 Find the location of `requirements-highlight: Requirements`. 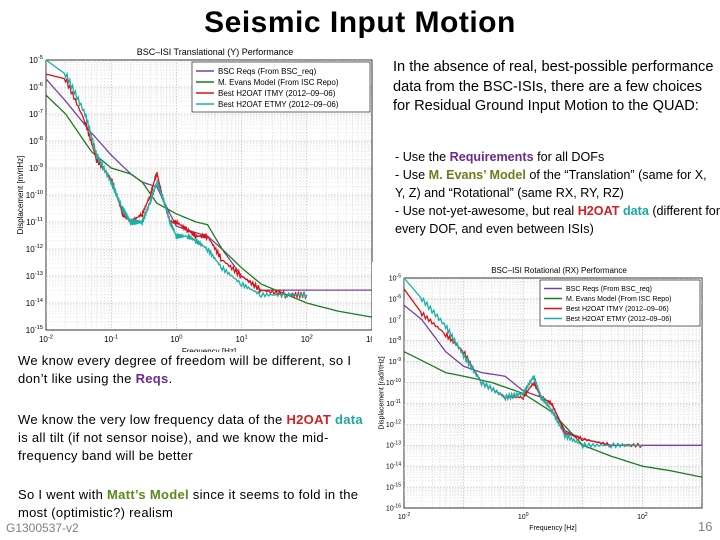

requirements-highlight: Requirements is located at coordinates (491, 157).